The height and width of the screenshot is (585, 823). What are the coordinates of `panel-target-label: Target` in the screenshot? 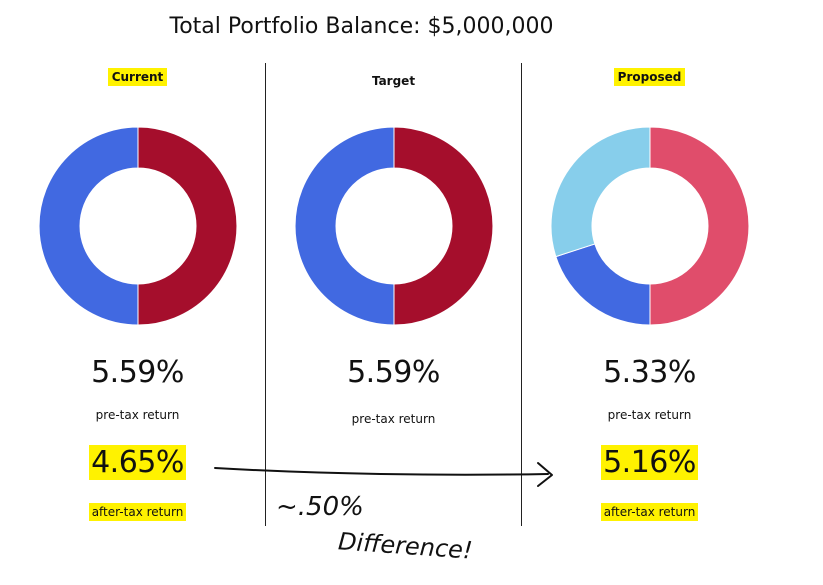 It's located at (393, 81).